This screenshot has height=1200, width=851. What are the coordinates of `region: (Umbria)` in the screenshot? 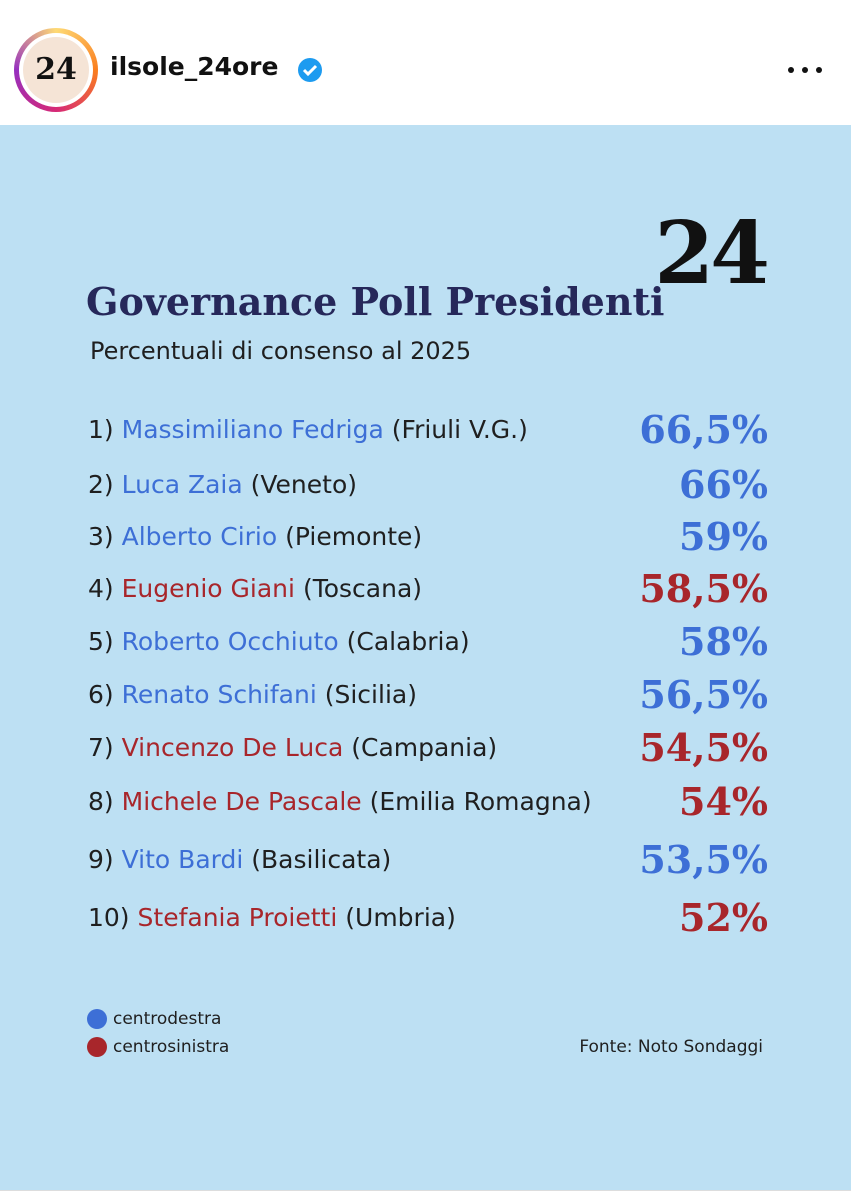 It's located at (400, 917).